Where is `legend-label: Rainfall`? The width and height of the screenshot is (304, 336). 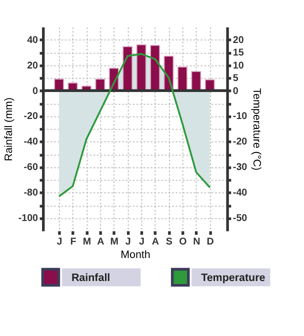
legend-label: Rainfall is located at coordinates (90, 278).